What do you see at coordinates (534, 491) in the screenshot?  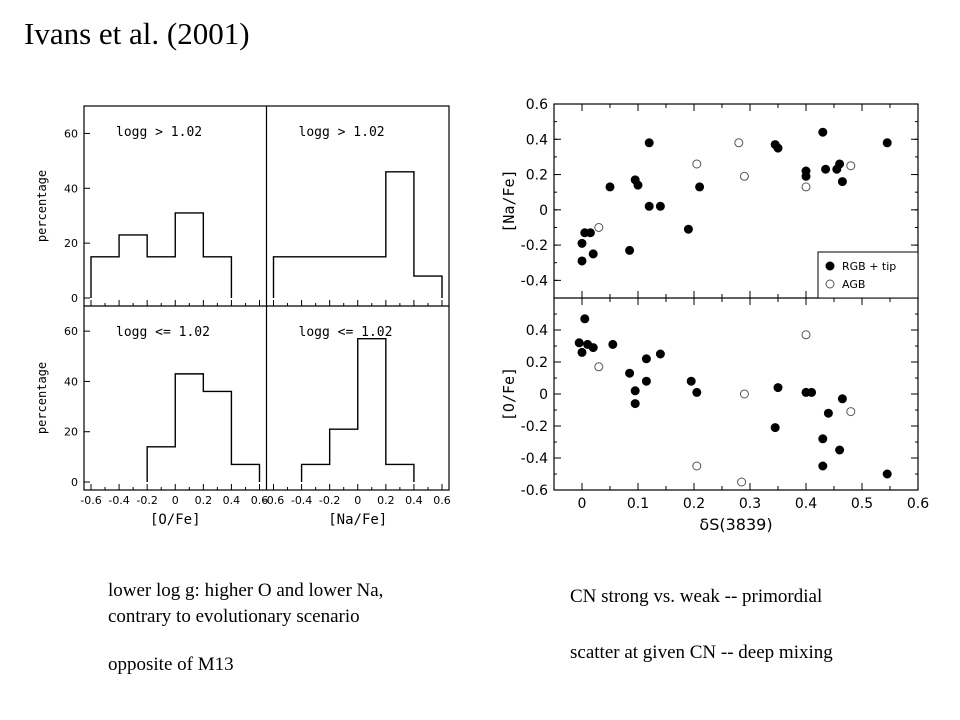 I see `y-tick-label: -0.6` at bounding box center [534, 491].